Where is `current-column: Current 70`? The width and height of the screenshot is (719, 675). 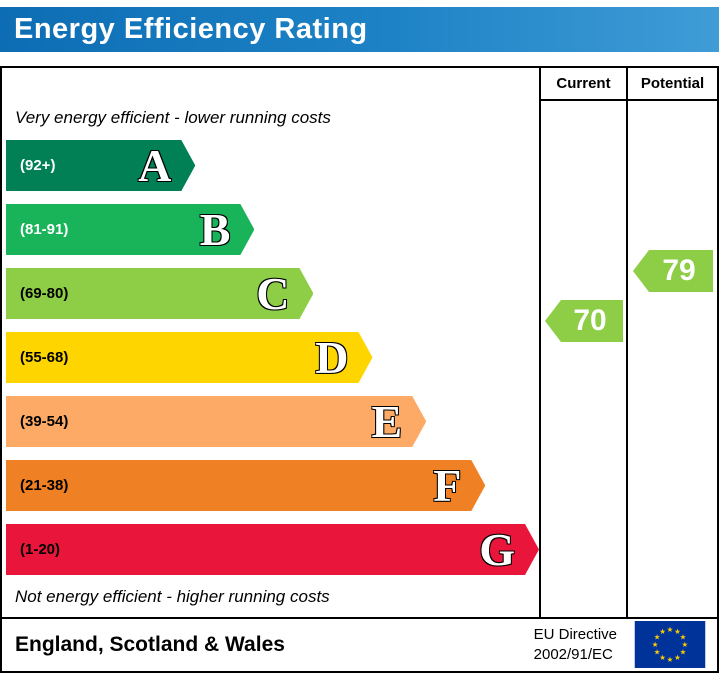 current-column: Current 70 is located at coordinates (582, 342).